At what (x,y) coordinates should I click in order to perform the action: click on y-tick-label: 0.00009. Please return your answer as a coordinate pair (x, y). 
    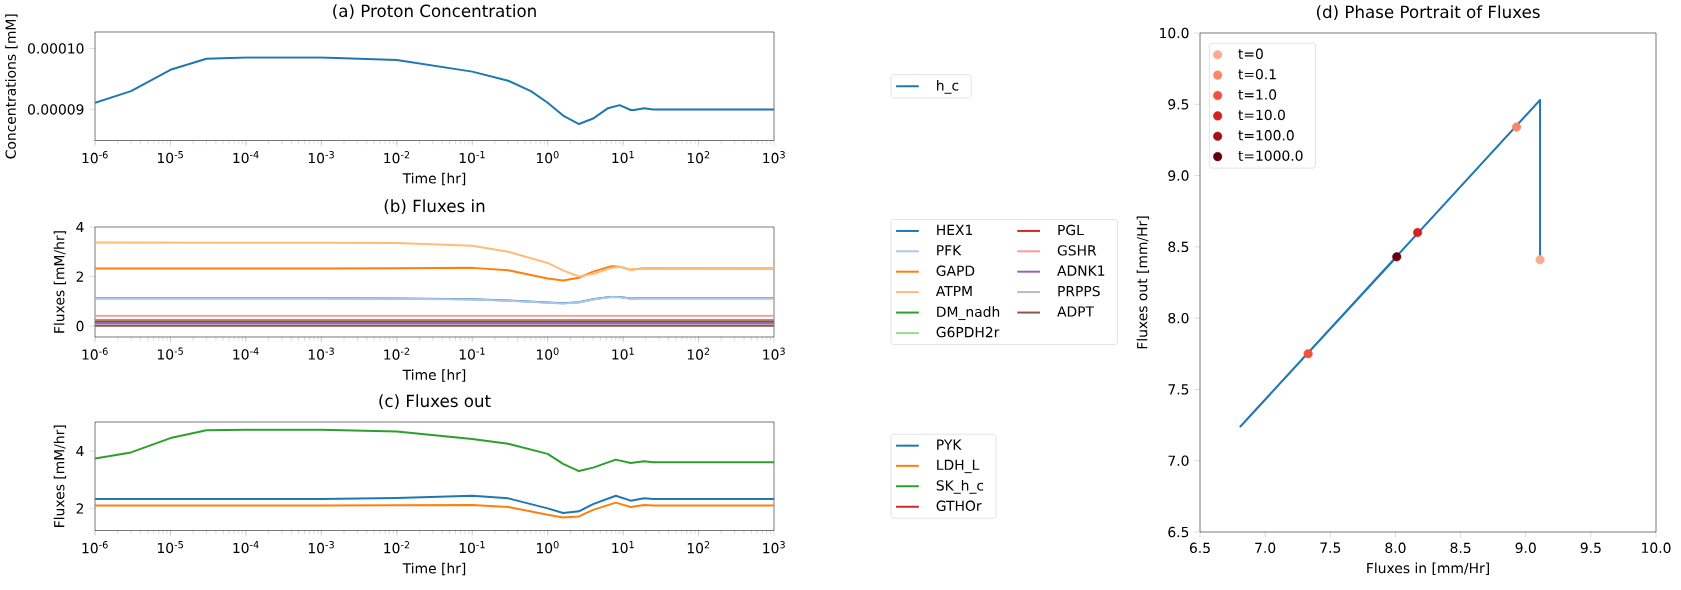
    Looking at the image, I should click on (56, 109).